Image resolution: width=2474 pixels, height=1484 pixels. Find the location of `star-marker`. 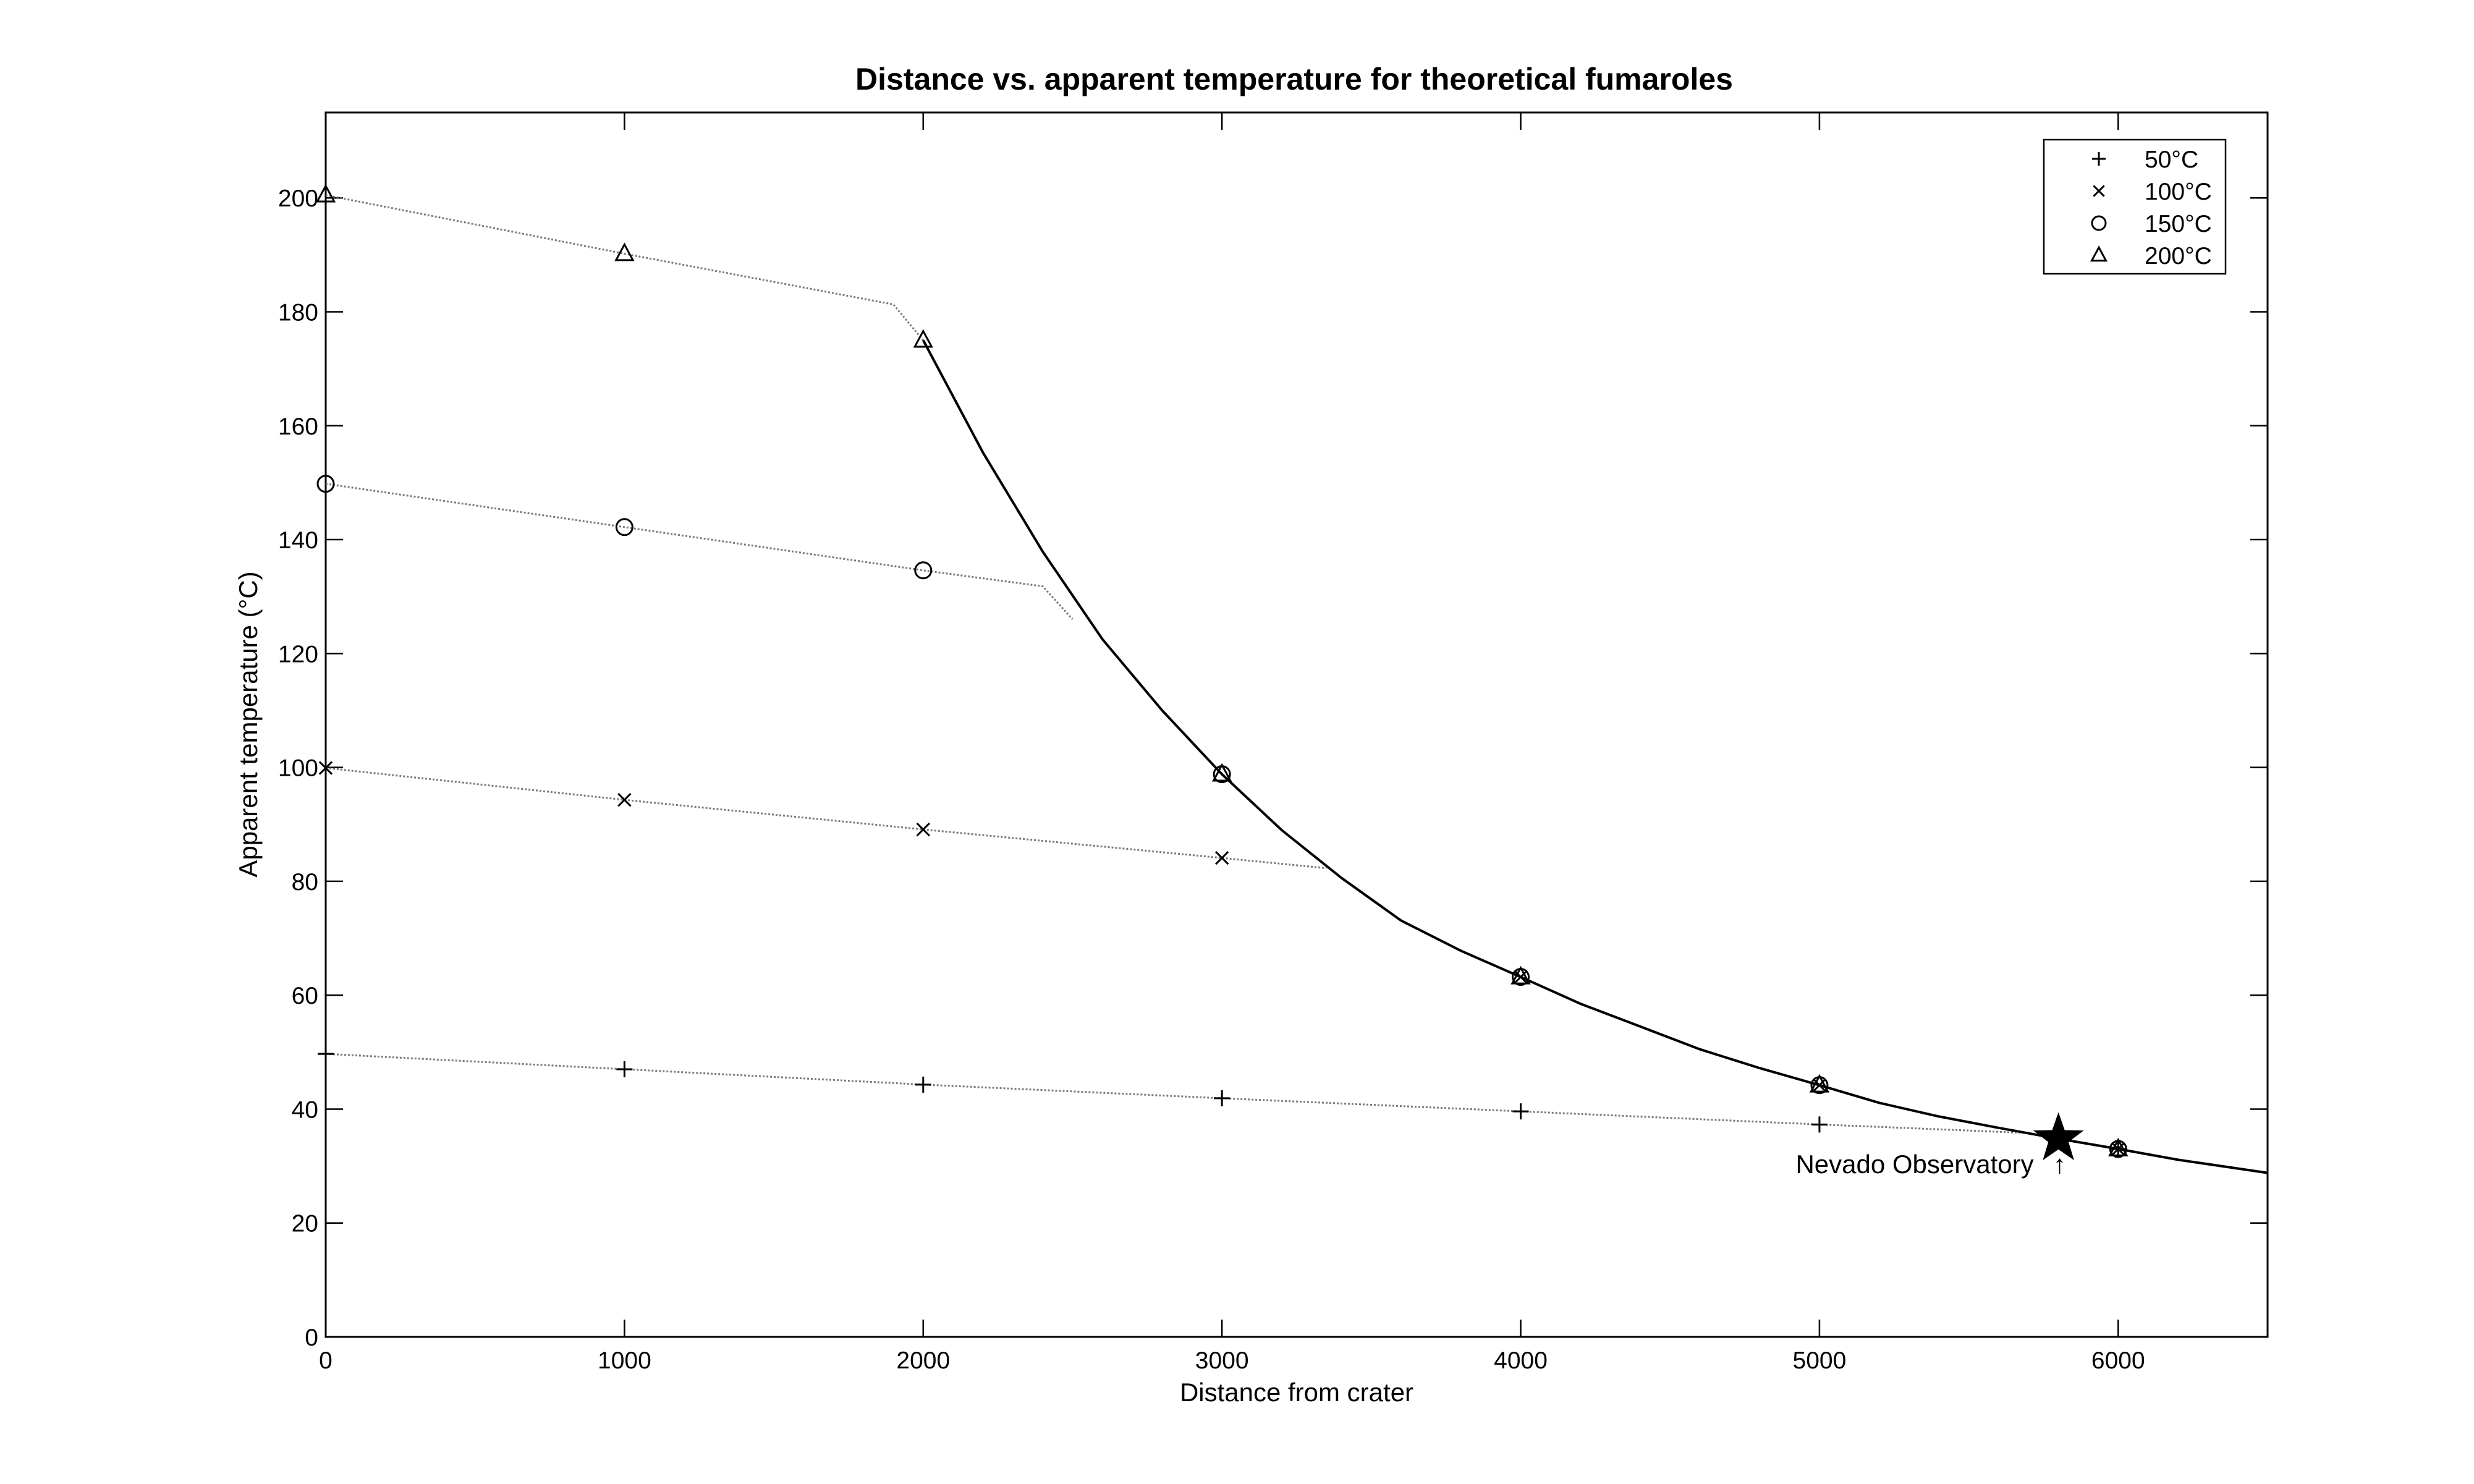

star-marker is located at coordinates (2058, 1136).